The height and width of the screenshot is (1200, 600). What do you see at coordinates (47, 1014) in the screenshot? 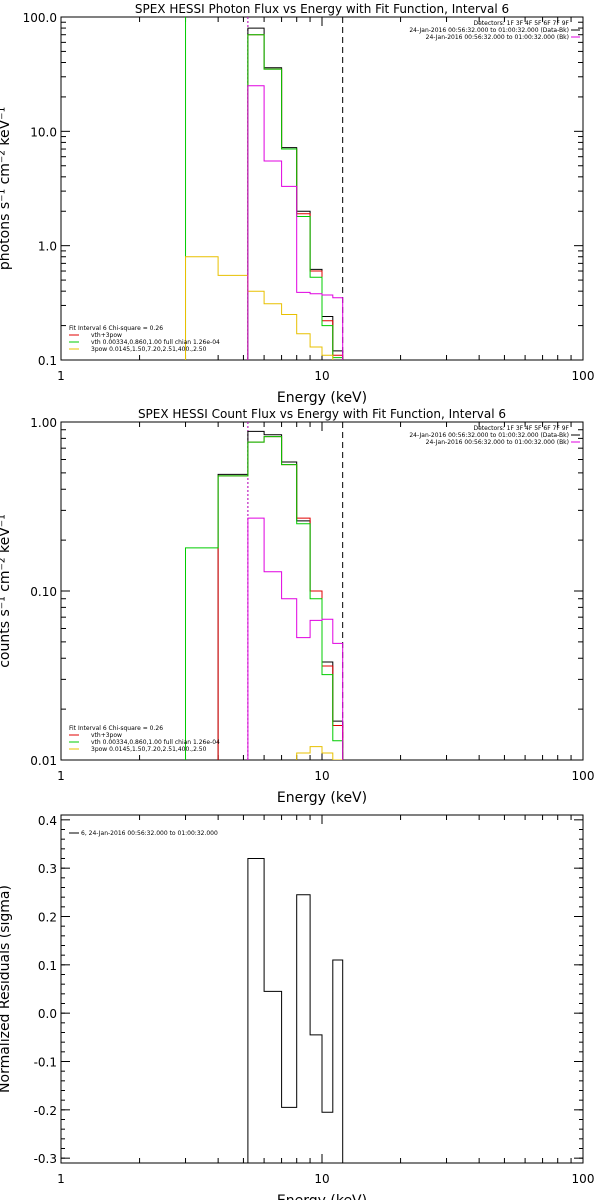
I see `y-tick-label: 0.0` at bounding box center [47, 1014].